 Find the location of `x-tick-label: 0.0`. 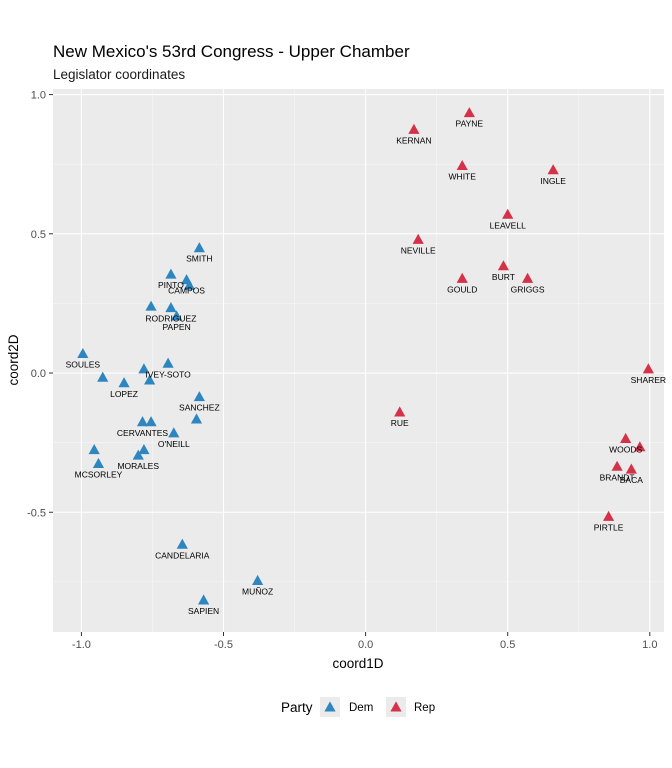

x-tick-label: 0.0 is located at coordinates (365, 645).